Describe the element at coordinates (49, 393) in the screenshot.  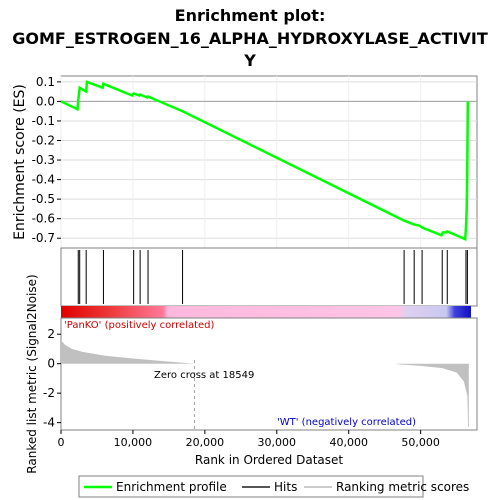
I see `ranked-y-tick-label: -2` at that location.